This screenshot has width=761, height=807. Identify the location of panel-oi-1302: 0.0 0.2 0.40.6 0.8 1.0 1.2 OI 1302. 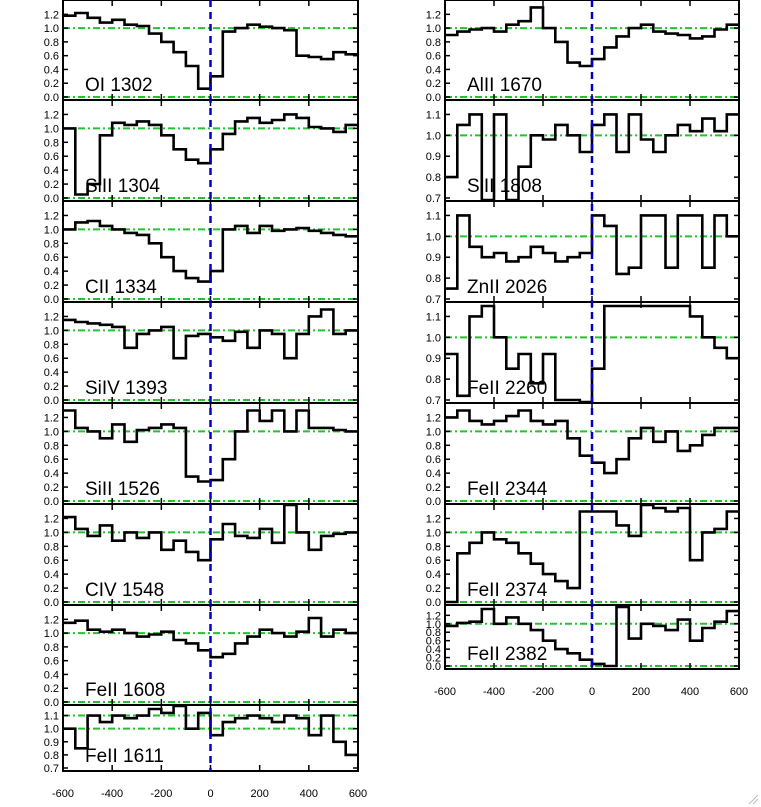
(201, 52).